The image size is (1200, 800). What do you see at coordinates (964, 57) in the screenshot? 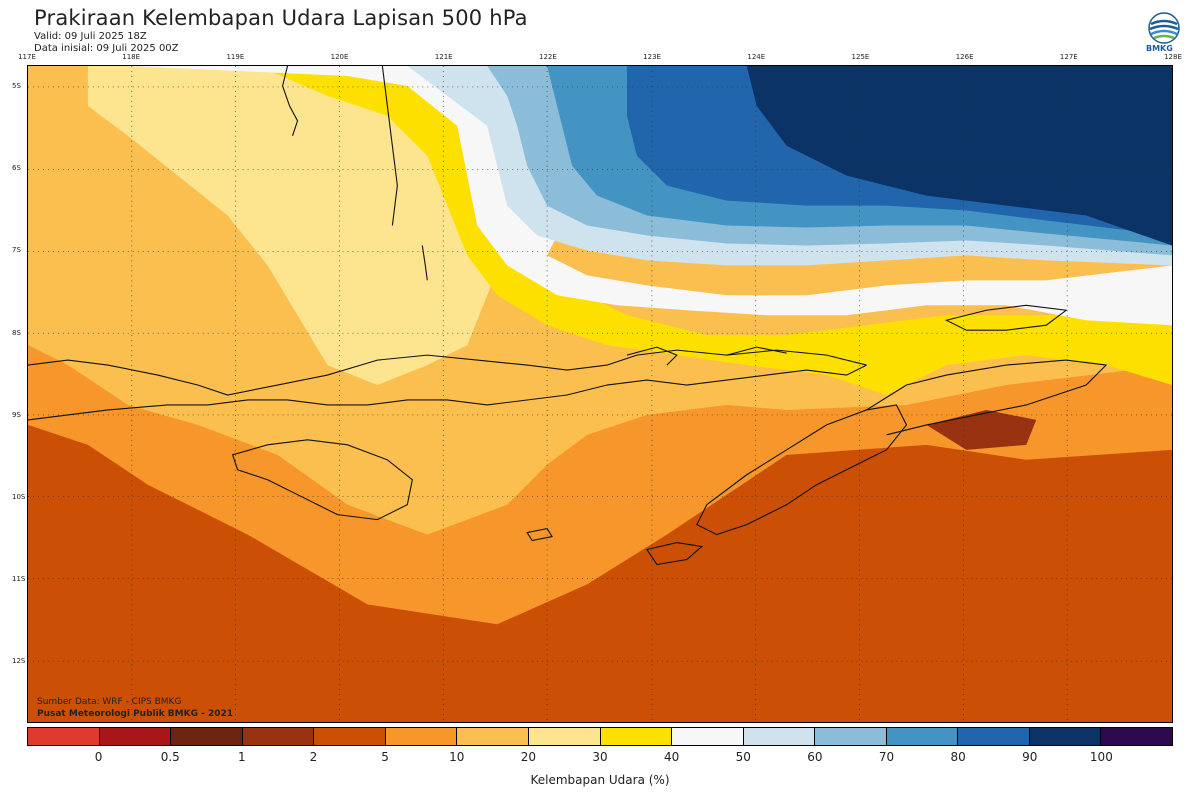
I see `longitude-label: 126E` at bounding box center [964, 57].